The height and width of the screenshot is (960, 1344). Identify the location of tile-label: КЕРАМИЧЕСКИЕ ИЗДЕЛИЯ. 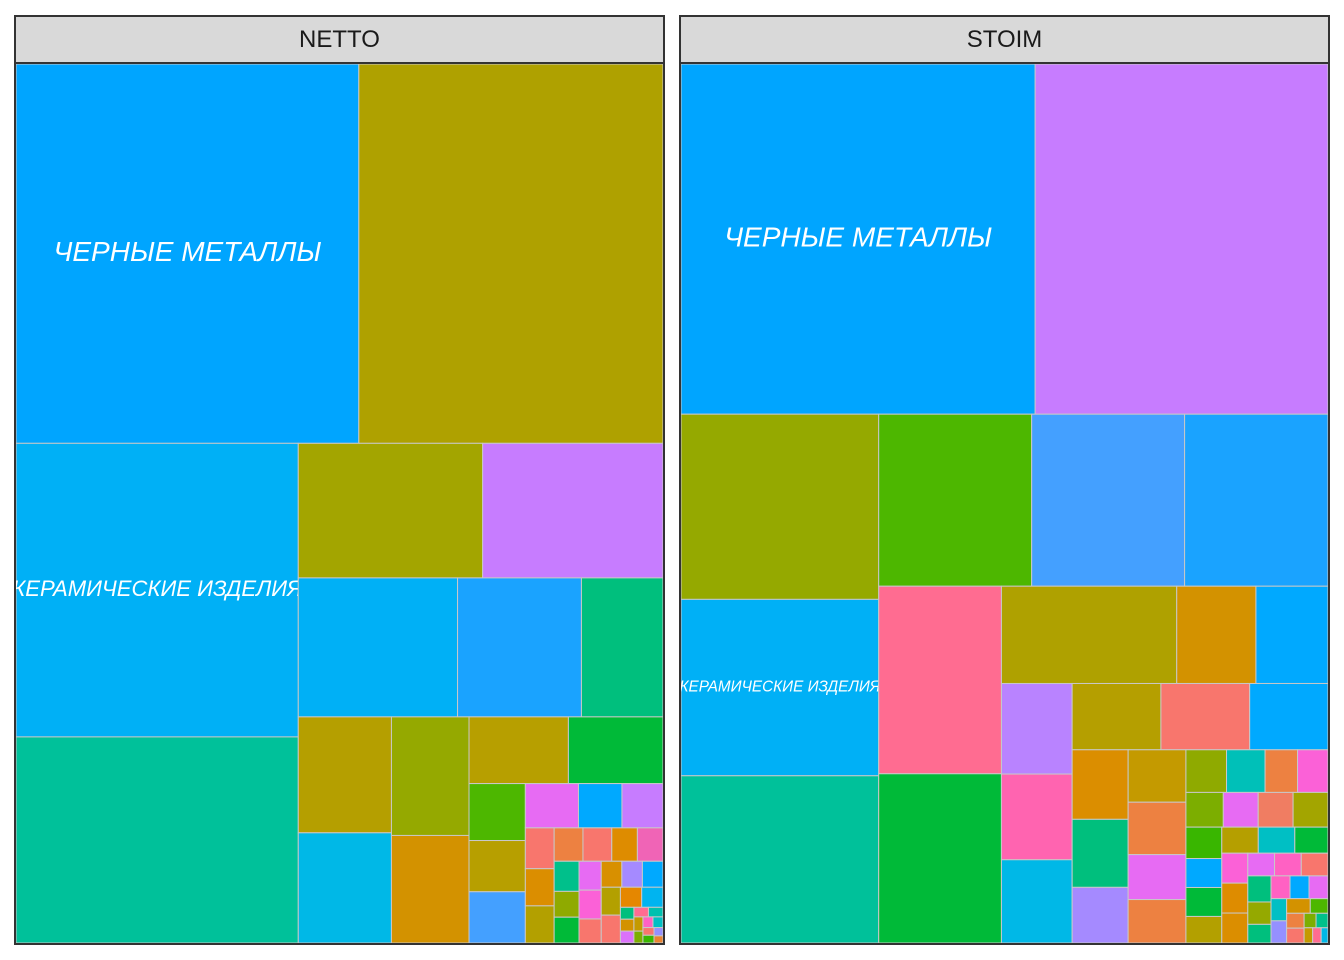
(781, 687).